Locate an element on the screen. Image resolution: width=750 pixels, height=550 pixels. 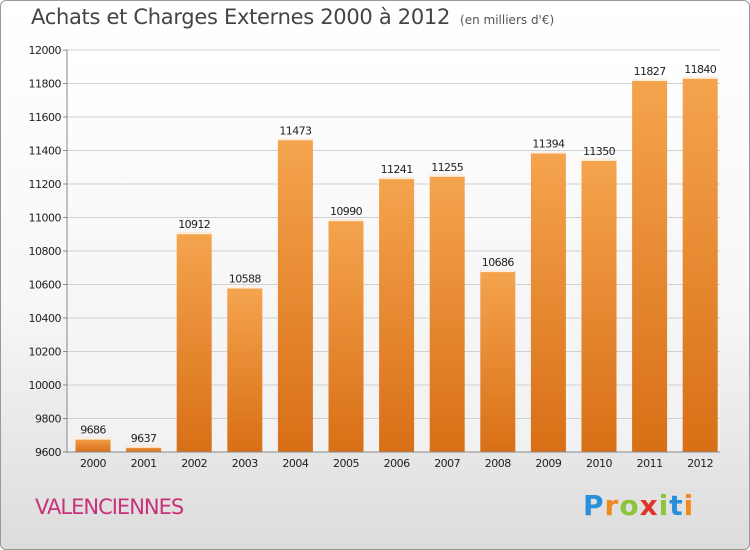
y-tick-label: 10800 is located at coordinates (45, 251).